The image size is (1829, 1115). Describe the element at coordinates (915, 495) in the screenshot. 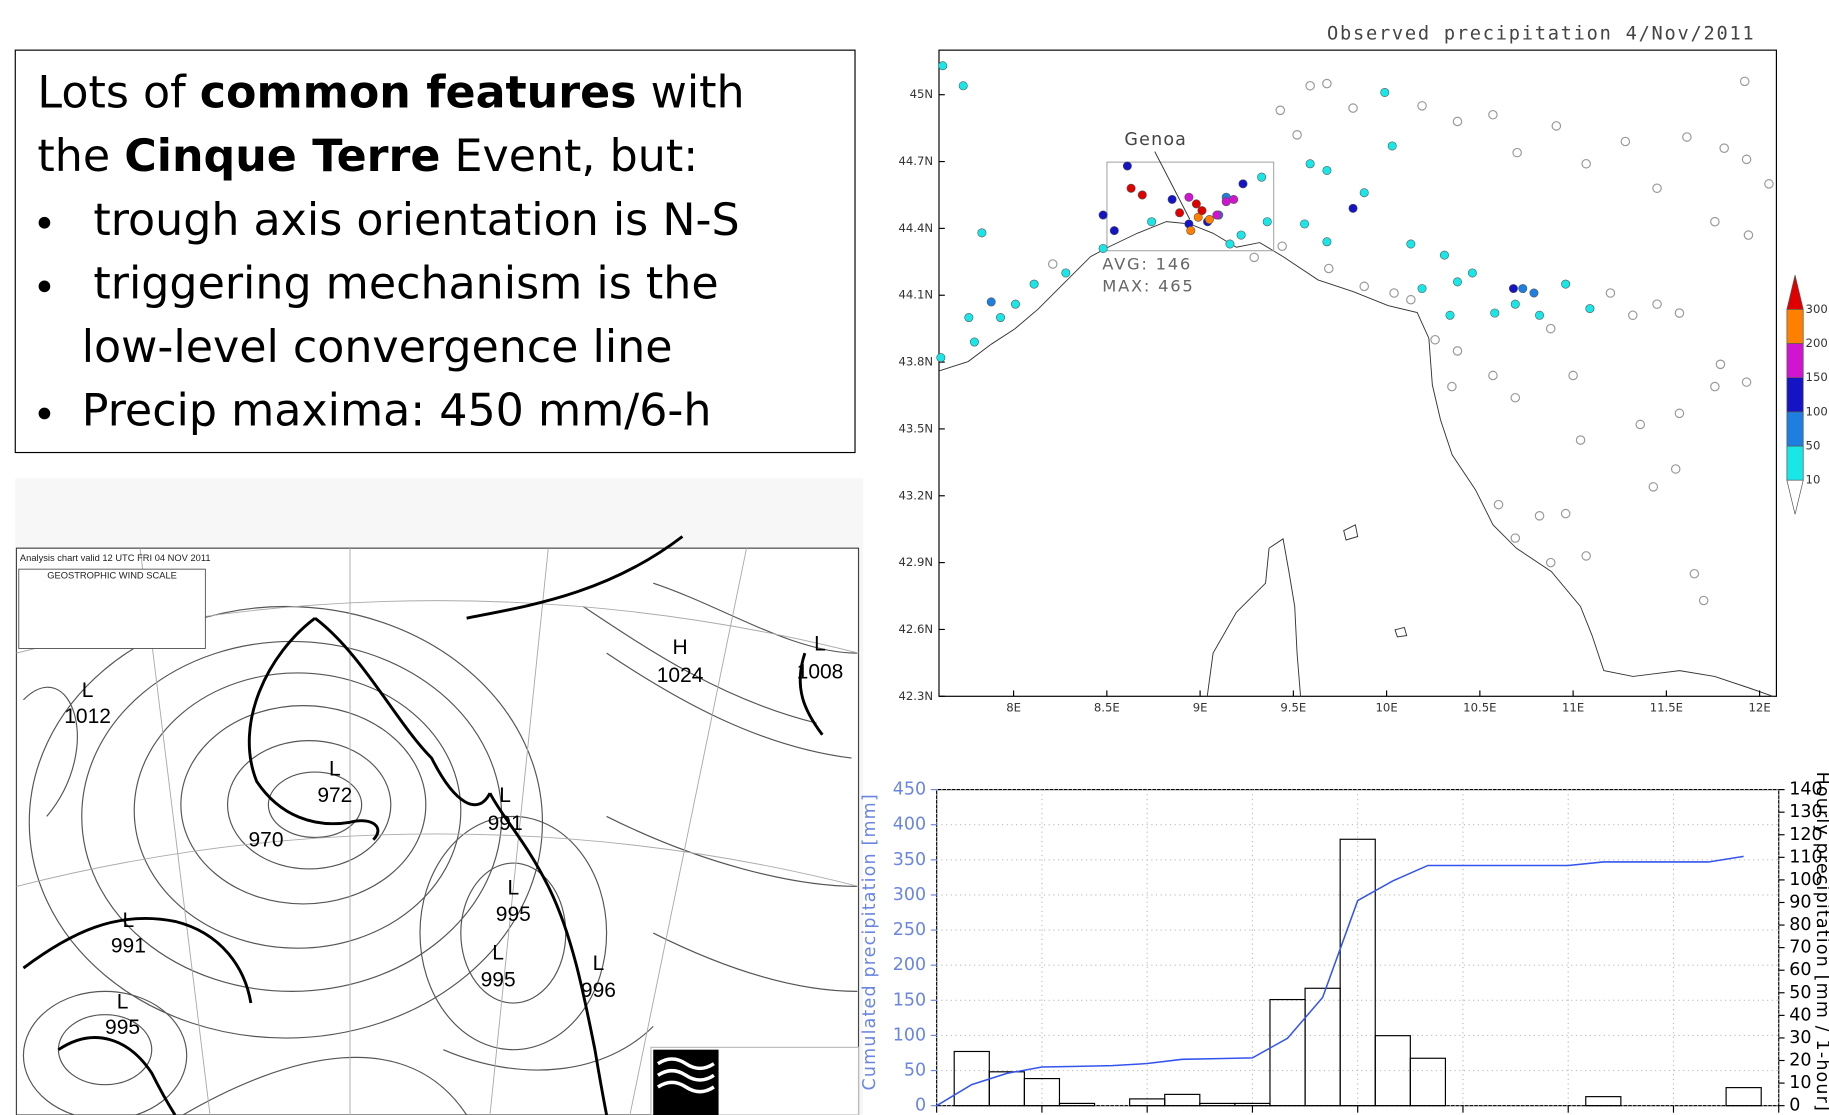

I see `y-tick-label: 43.2N` at that location.